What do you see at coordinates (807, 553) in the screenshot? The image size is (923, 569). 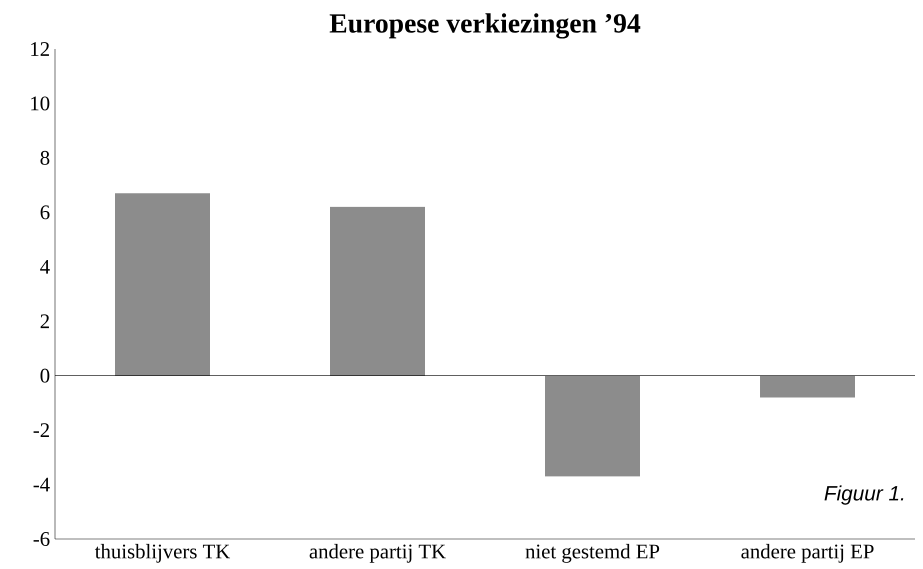 I see `x-tick-label: andere partij EP` at bounding box center [807, 553].